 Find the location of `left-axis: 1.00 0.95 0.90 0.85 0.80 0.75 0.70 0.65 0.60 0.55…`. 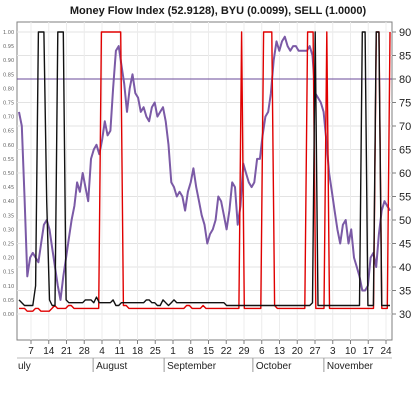

left-axis: 1.00 0.95 0.90 0.85 0.80 0.75 0.70 0.65 0.60 0.55… is located at coordinates (8, 174).